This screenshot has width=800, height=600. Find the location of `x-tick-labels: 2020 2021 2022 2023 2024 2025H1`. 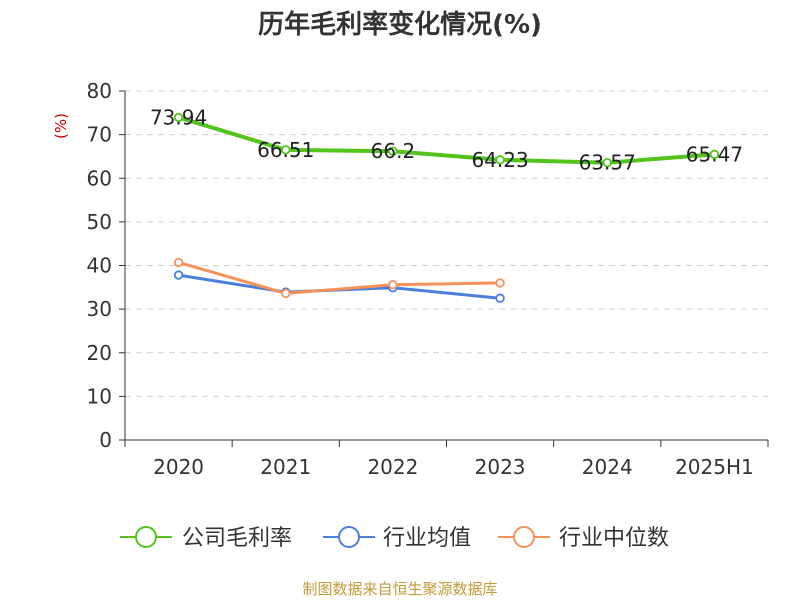

x-tick-labels: 2020 2021 2022 2023 2024 2025H1 is located at coordinates (453, 467).